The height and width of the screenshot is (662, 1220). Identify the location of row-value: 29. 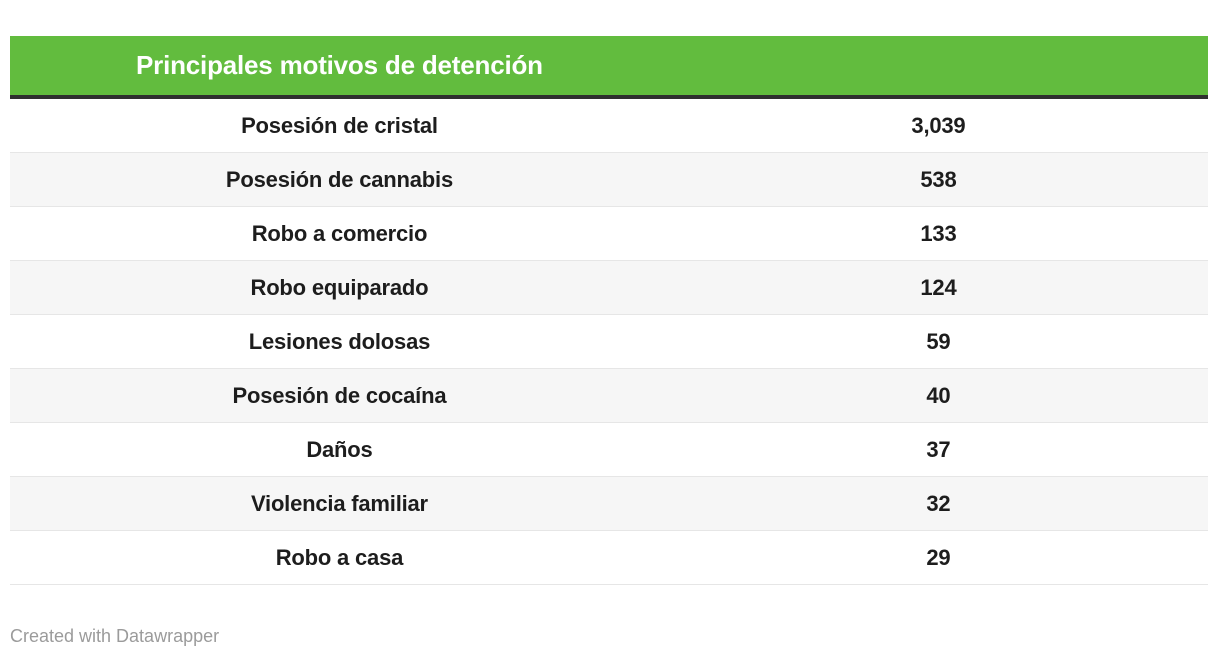
(938, 557).